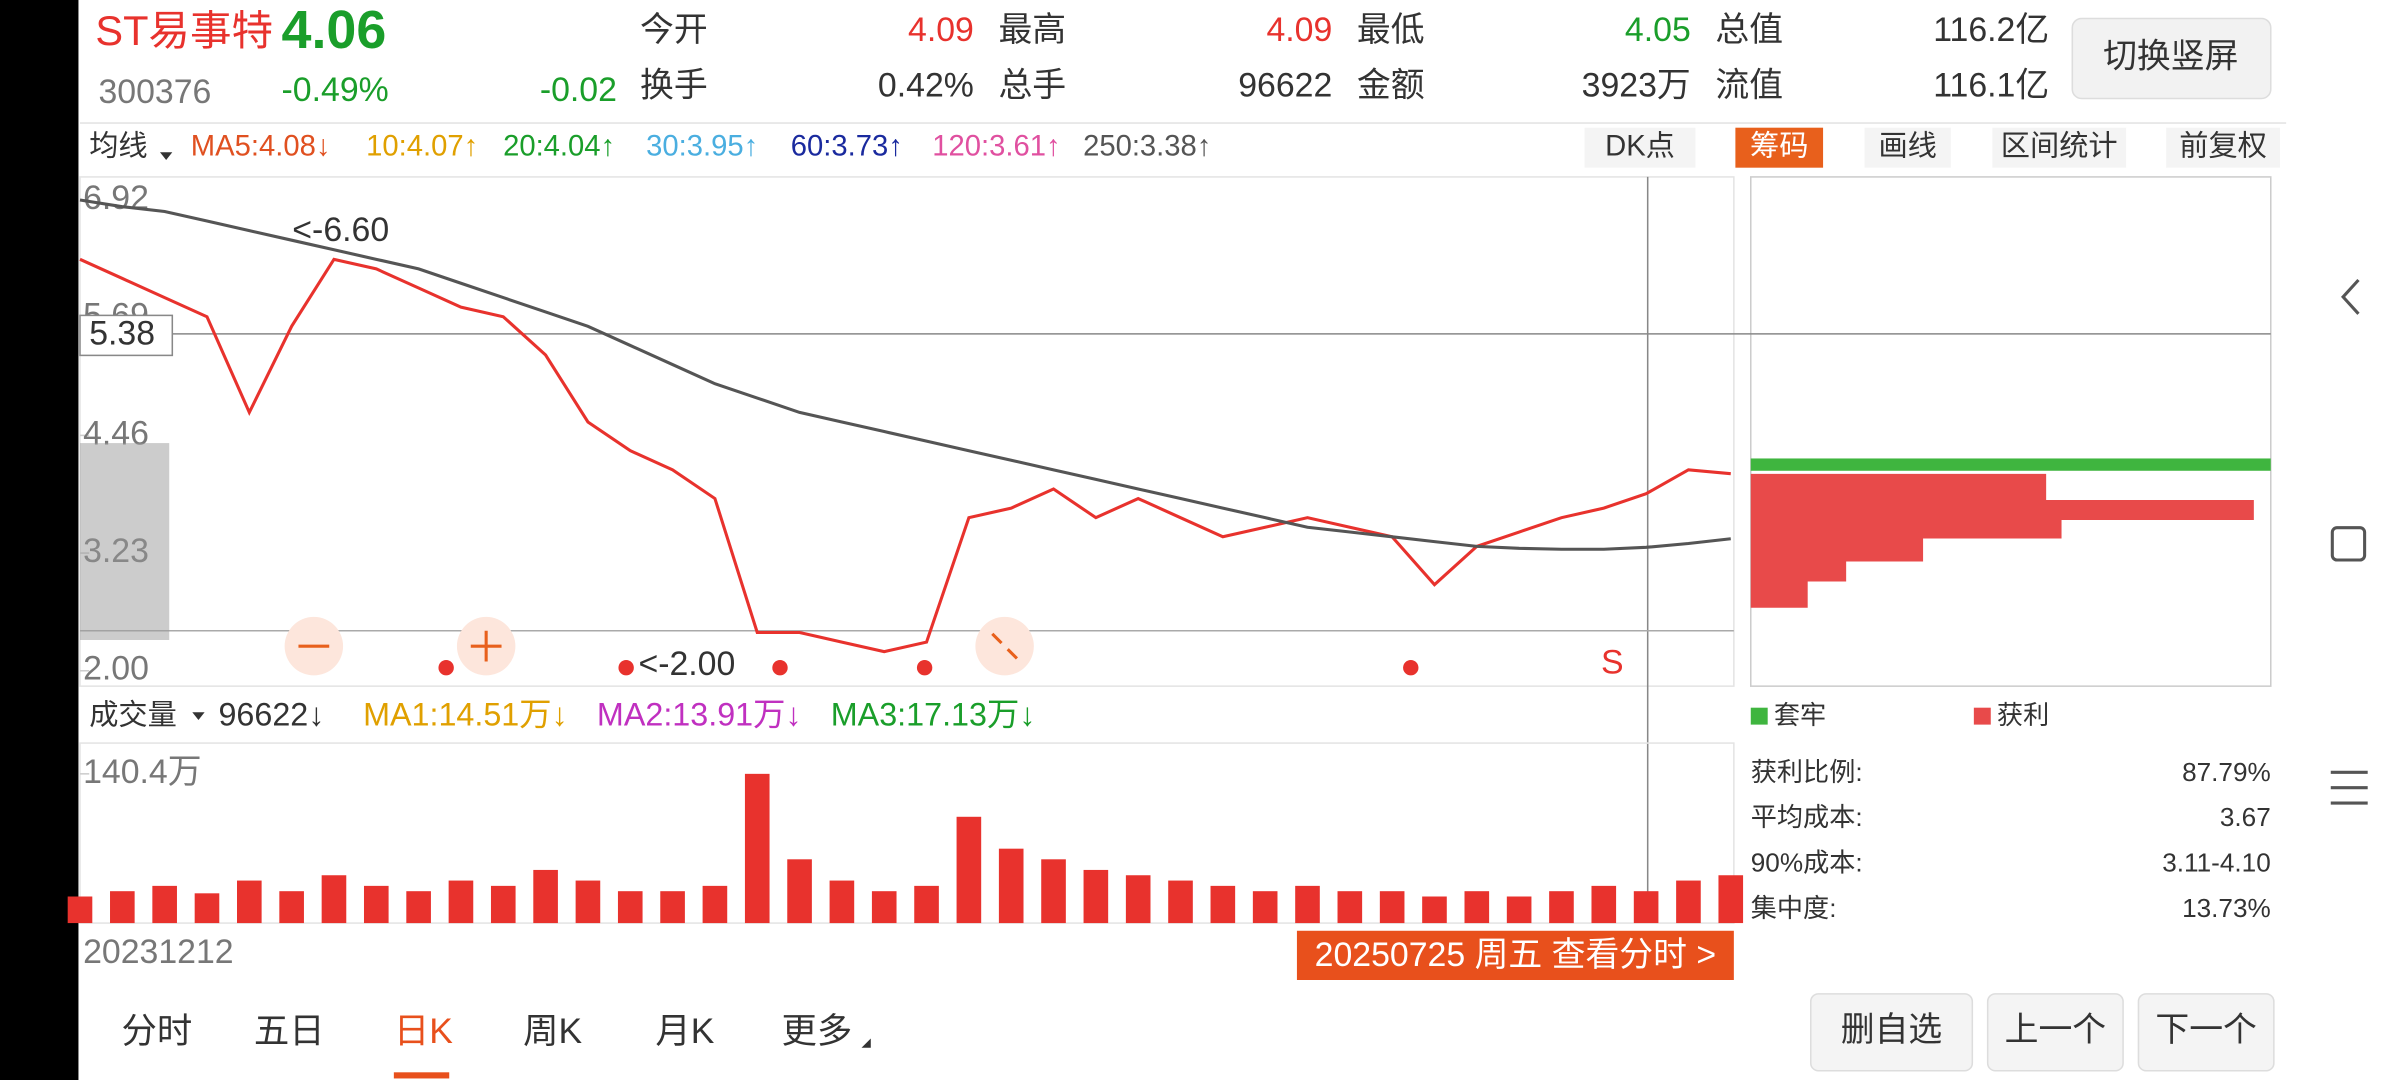 The height and width of the screenshot is (1080, 2400). What do you see at coordinates (674, 86) in the screenshot?
I see `quote-label: 换手` at bounding box center [674, 86].